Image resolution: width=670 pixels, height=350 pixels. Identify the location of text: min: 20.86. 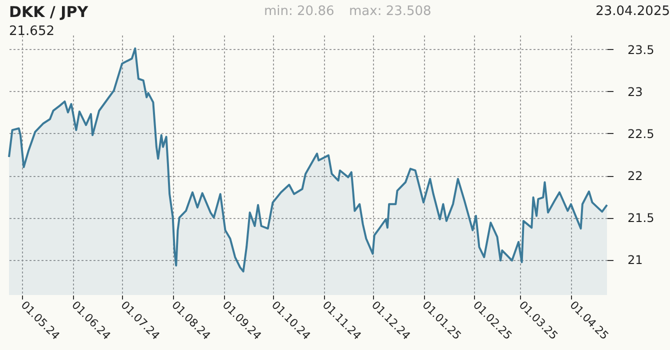
(299, 11).